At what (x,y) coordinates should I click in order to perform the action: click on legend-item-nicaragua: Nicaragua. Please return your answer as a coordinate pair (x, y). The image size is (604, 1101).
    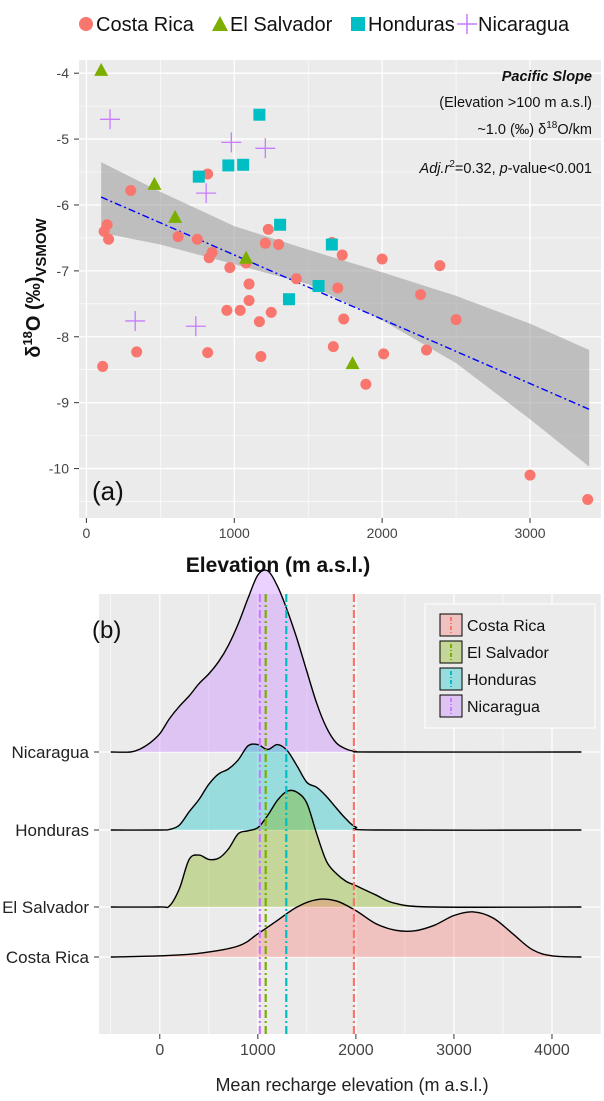
    Looking at the image, I should click on (513, 25).